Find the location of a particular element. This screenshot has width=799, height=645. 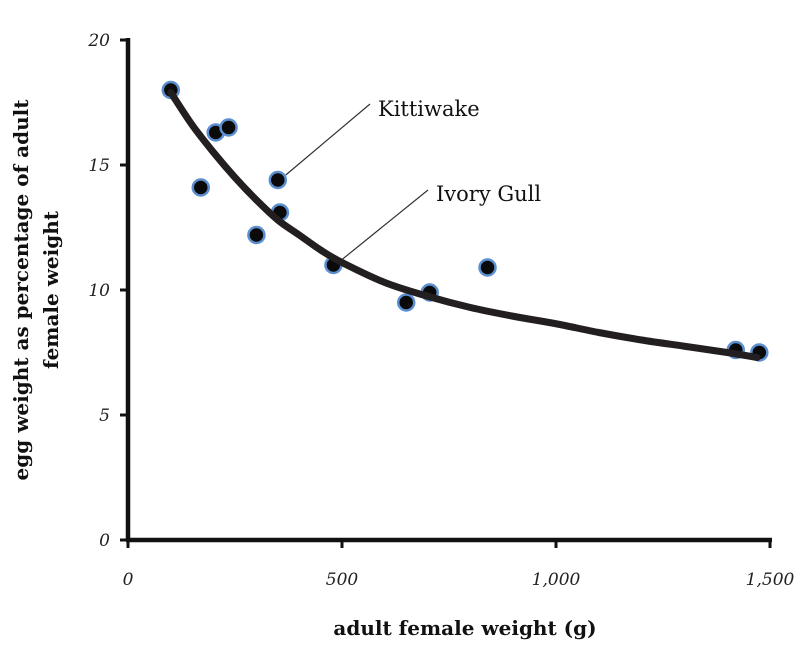

y-tick-label: 15 is located at coordinates (99, 166).